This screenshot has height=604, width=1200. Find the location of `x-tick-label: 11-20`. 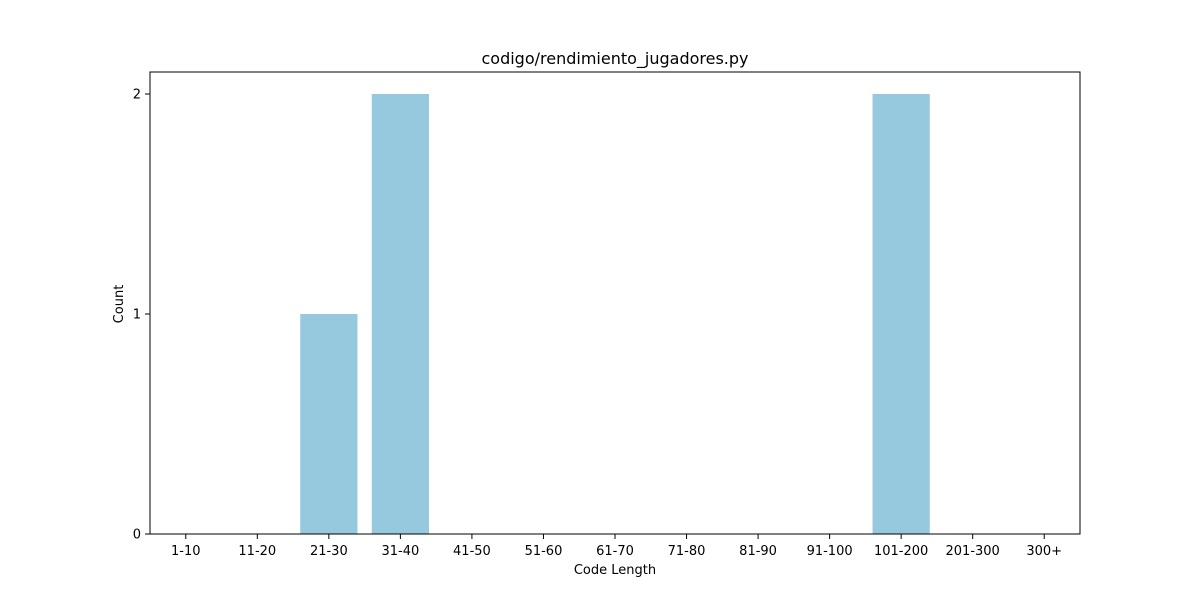

x-tick-label: 11-20 is located at coordinates (257, 551).